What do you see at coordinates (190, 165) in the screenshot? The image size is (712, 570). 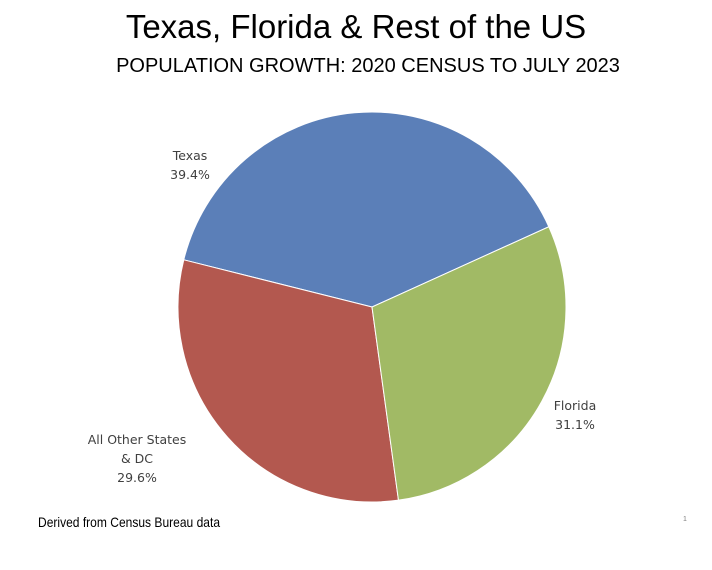 I see `slice-label-group-1: Texas 39.4%` at bounding box center [190, 165].